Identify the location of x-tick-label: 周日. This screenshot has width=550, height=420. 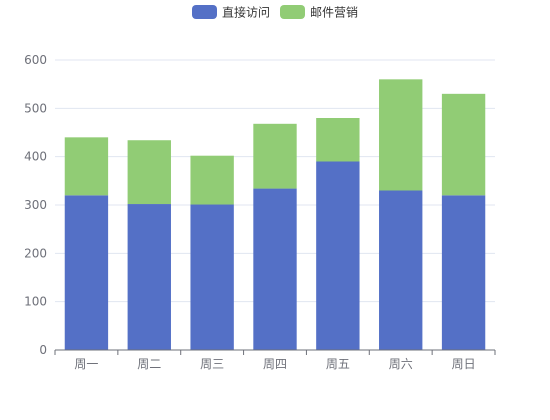
(464, 364).